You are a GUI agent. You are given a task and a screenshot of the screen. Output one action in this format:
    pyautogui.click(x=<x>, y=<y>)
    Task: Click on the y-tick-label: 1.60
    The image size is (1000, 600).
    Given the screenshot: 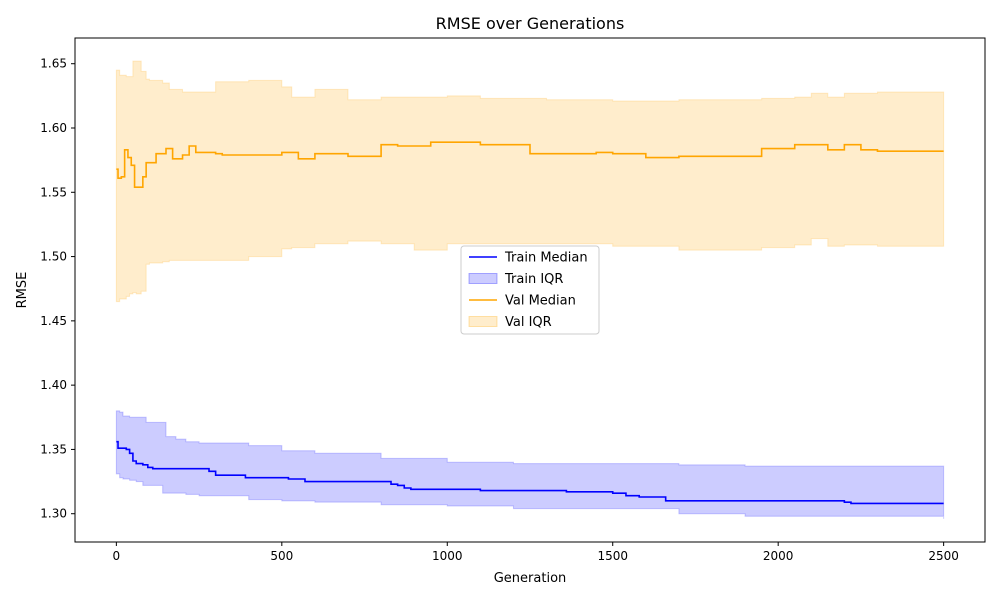 What is the action you would take?
    pyautogui.click(x=53, y=128)
    